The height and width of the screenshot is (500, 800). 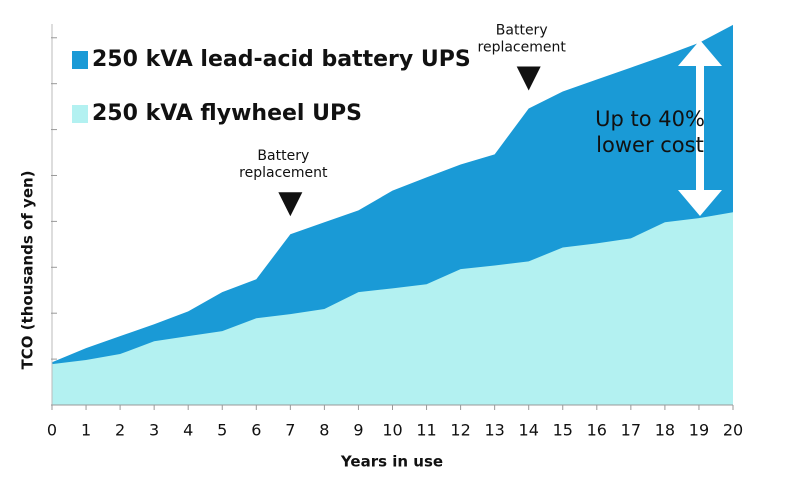 What do you see at coordinates (699, 430) in the screenshot?
I see `x-tick-label: 19` at bounding box center [699, 430].